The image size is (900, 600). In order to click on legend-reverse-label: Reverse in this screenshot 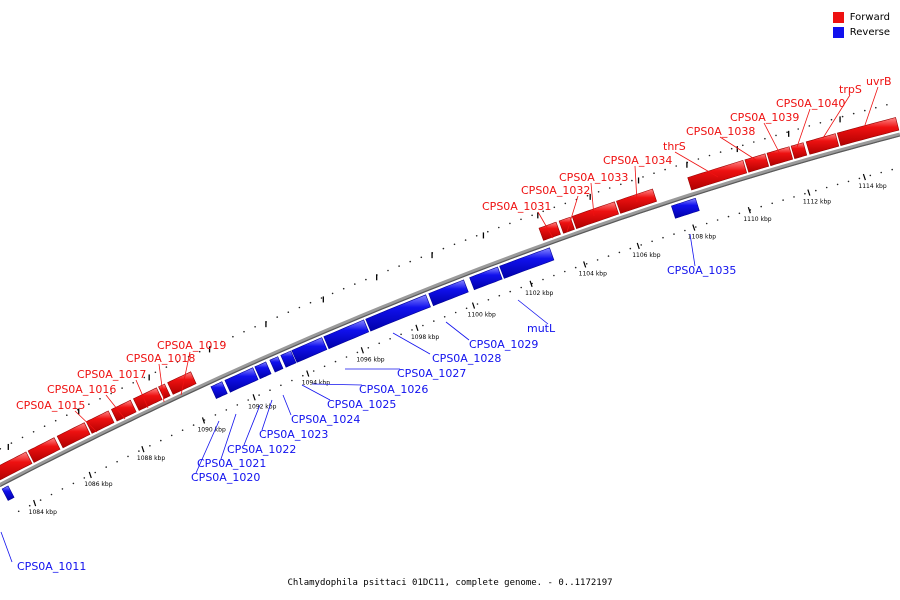, I will do `click(869, 32)`.